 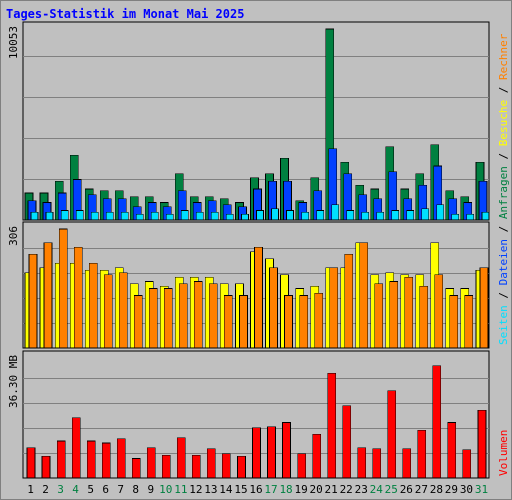 What do you see at coordinates (436, 489) in the screenshot?
I see `day-label: 28` at bounding box center [436, 489].